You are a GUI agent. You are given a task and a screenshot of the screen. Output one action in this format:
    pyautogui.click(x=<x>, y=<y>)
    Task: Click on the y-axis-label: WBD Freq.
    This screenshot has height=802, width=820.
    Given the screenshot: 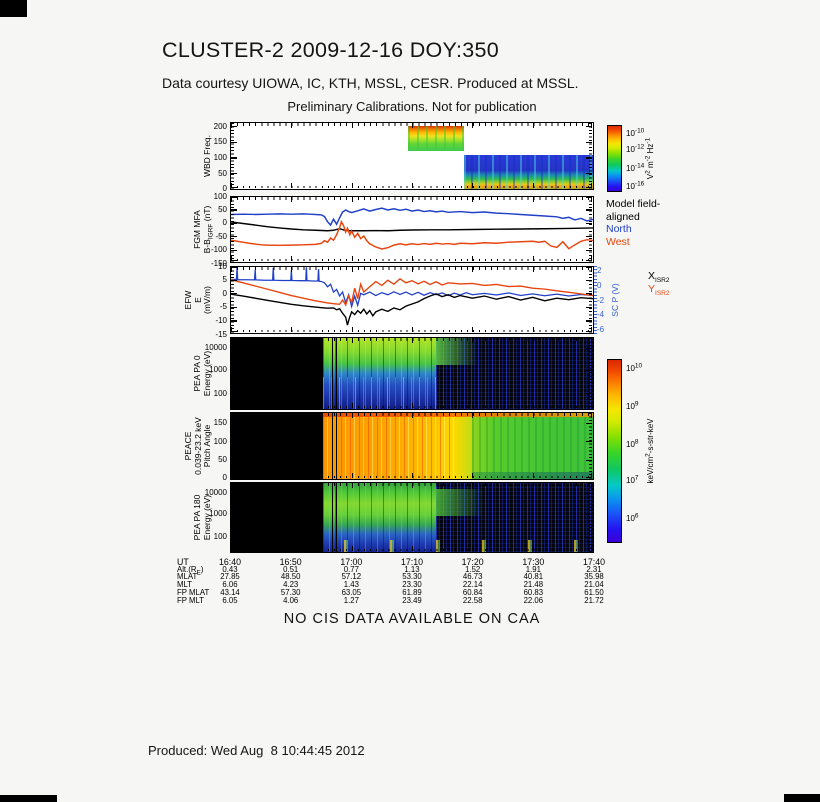 What is the action you would take?
    pyautogui.click(x=206, y=156)
    